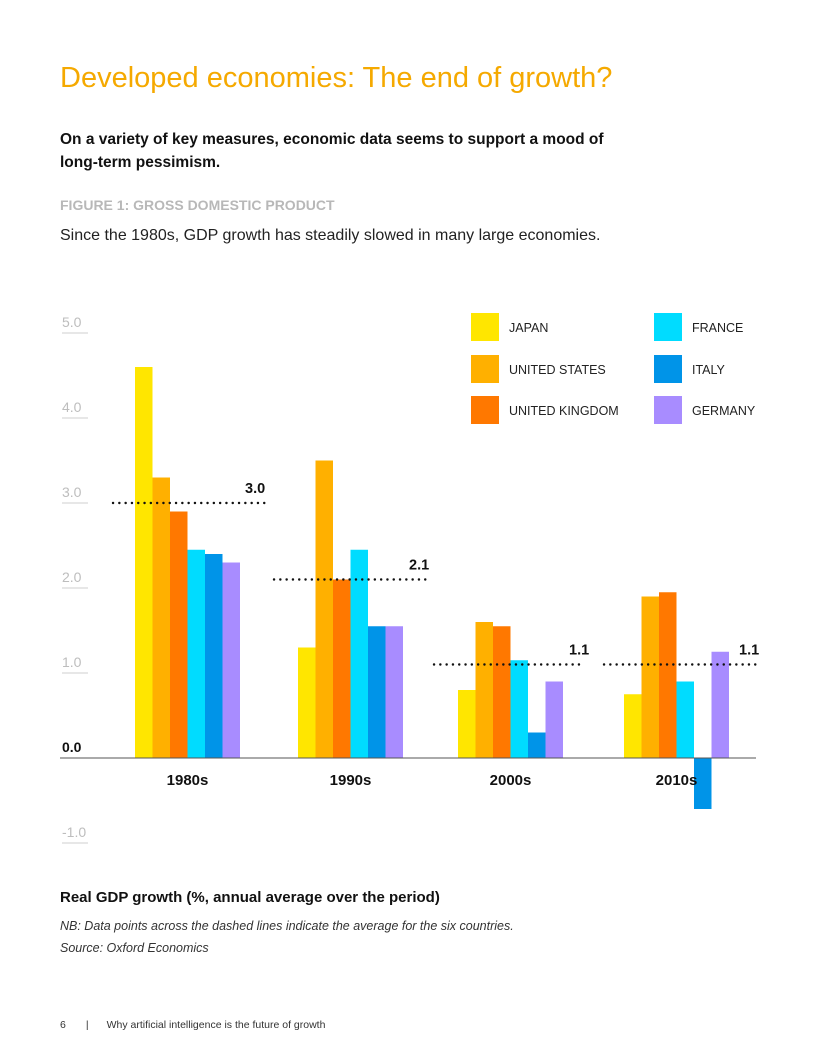  I want to click on bar-france-2010s, so click(685, 719).